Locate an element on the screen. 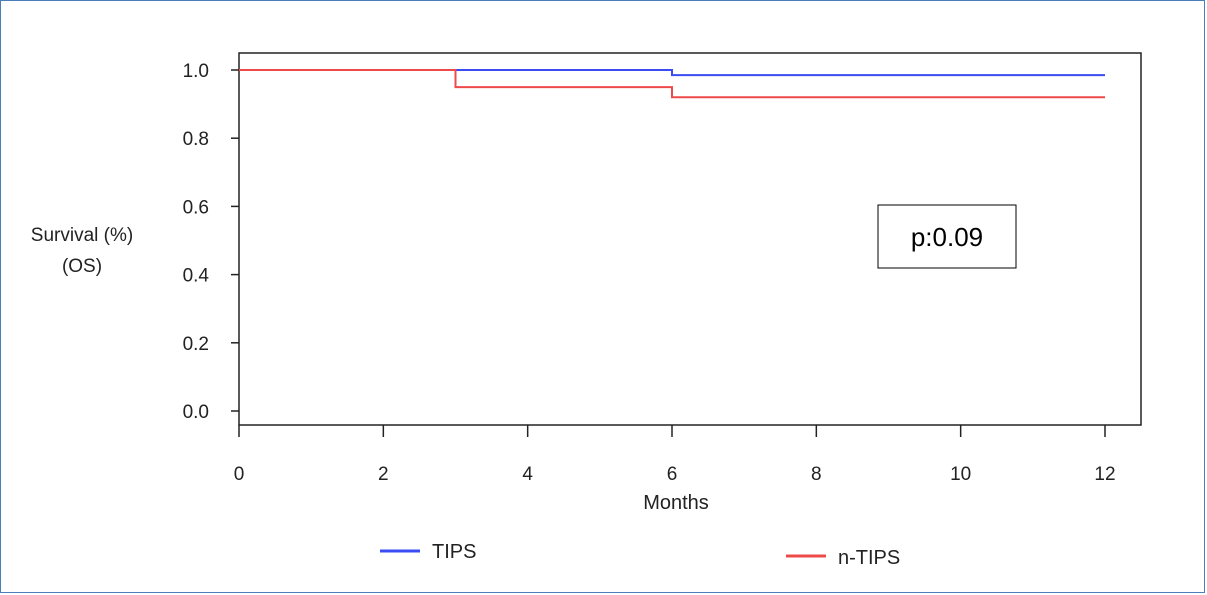  series-layer is located at coordinates (672, 84).